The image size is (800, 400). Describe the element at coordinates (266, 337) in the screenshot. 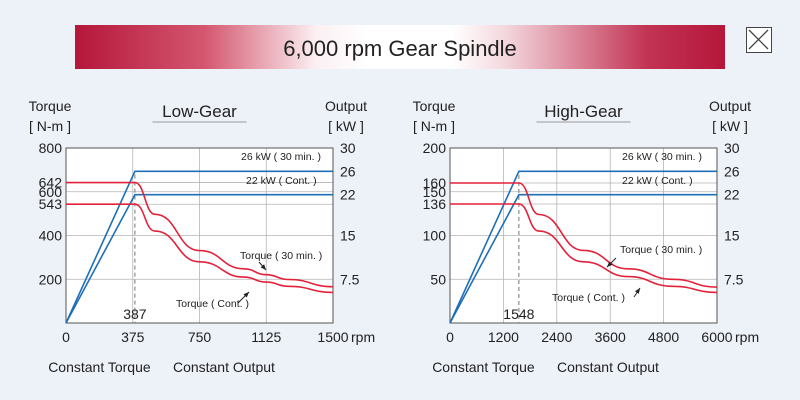

I see `x-tick-label: 1125` at that location.